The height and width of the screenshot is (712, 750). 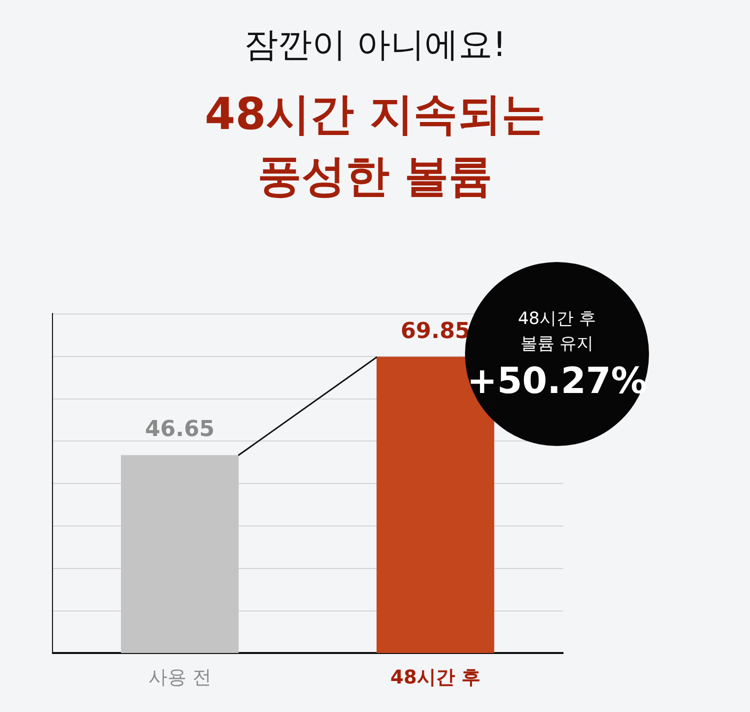 What do you see at coordinates (375, 45) in the screenshot?
I see `chart-title: 잠깐이 아니에요!` at bounding box center [375, 45].